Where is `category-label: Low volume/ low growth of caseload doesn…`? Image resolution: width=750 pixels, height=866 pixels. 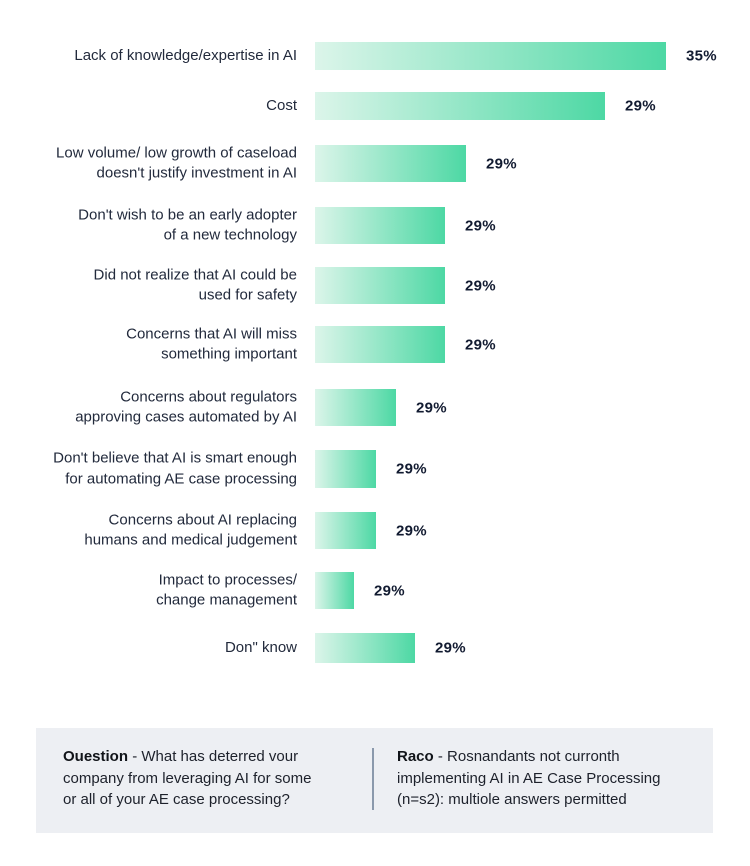
category-label: Low volume/ low growth of caseload doesn… is located at coordinates (176, 163).